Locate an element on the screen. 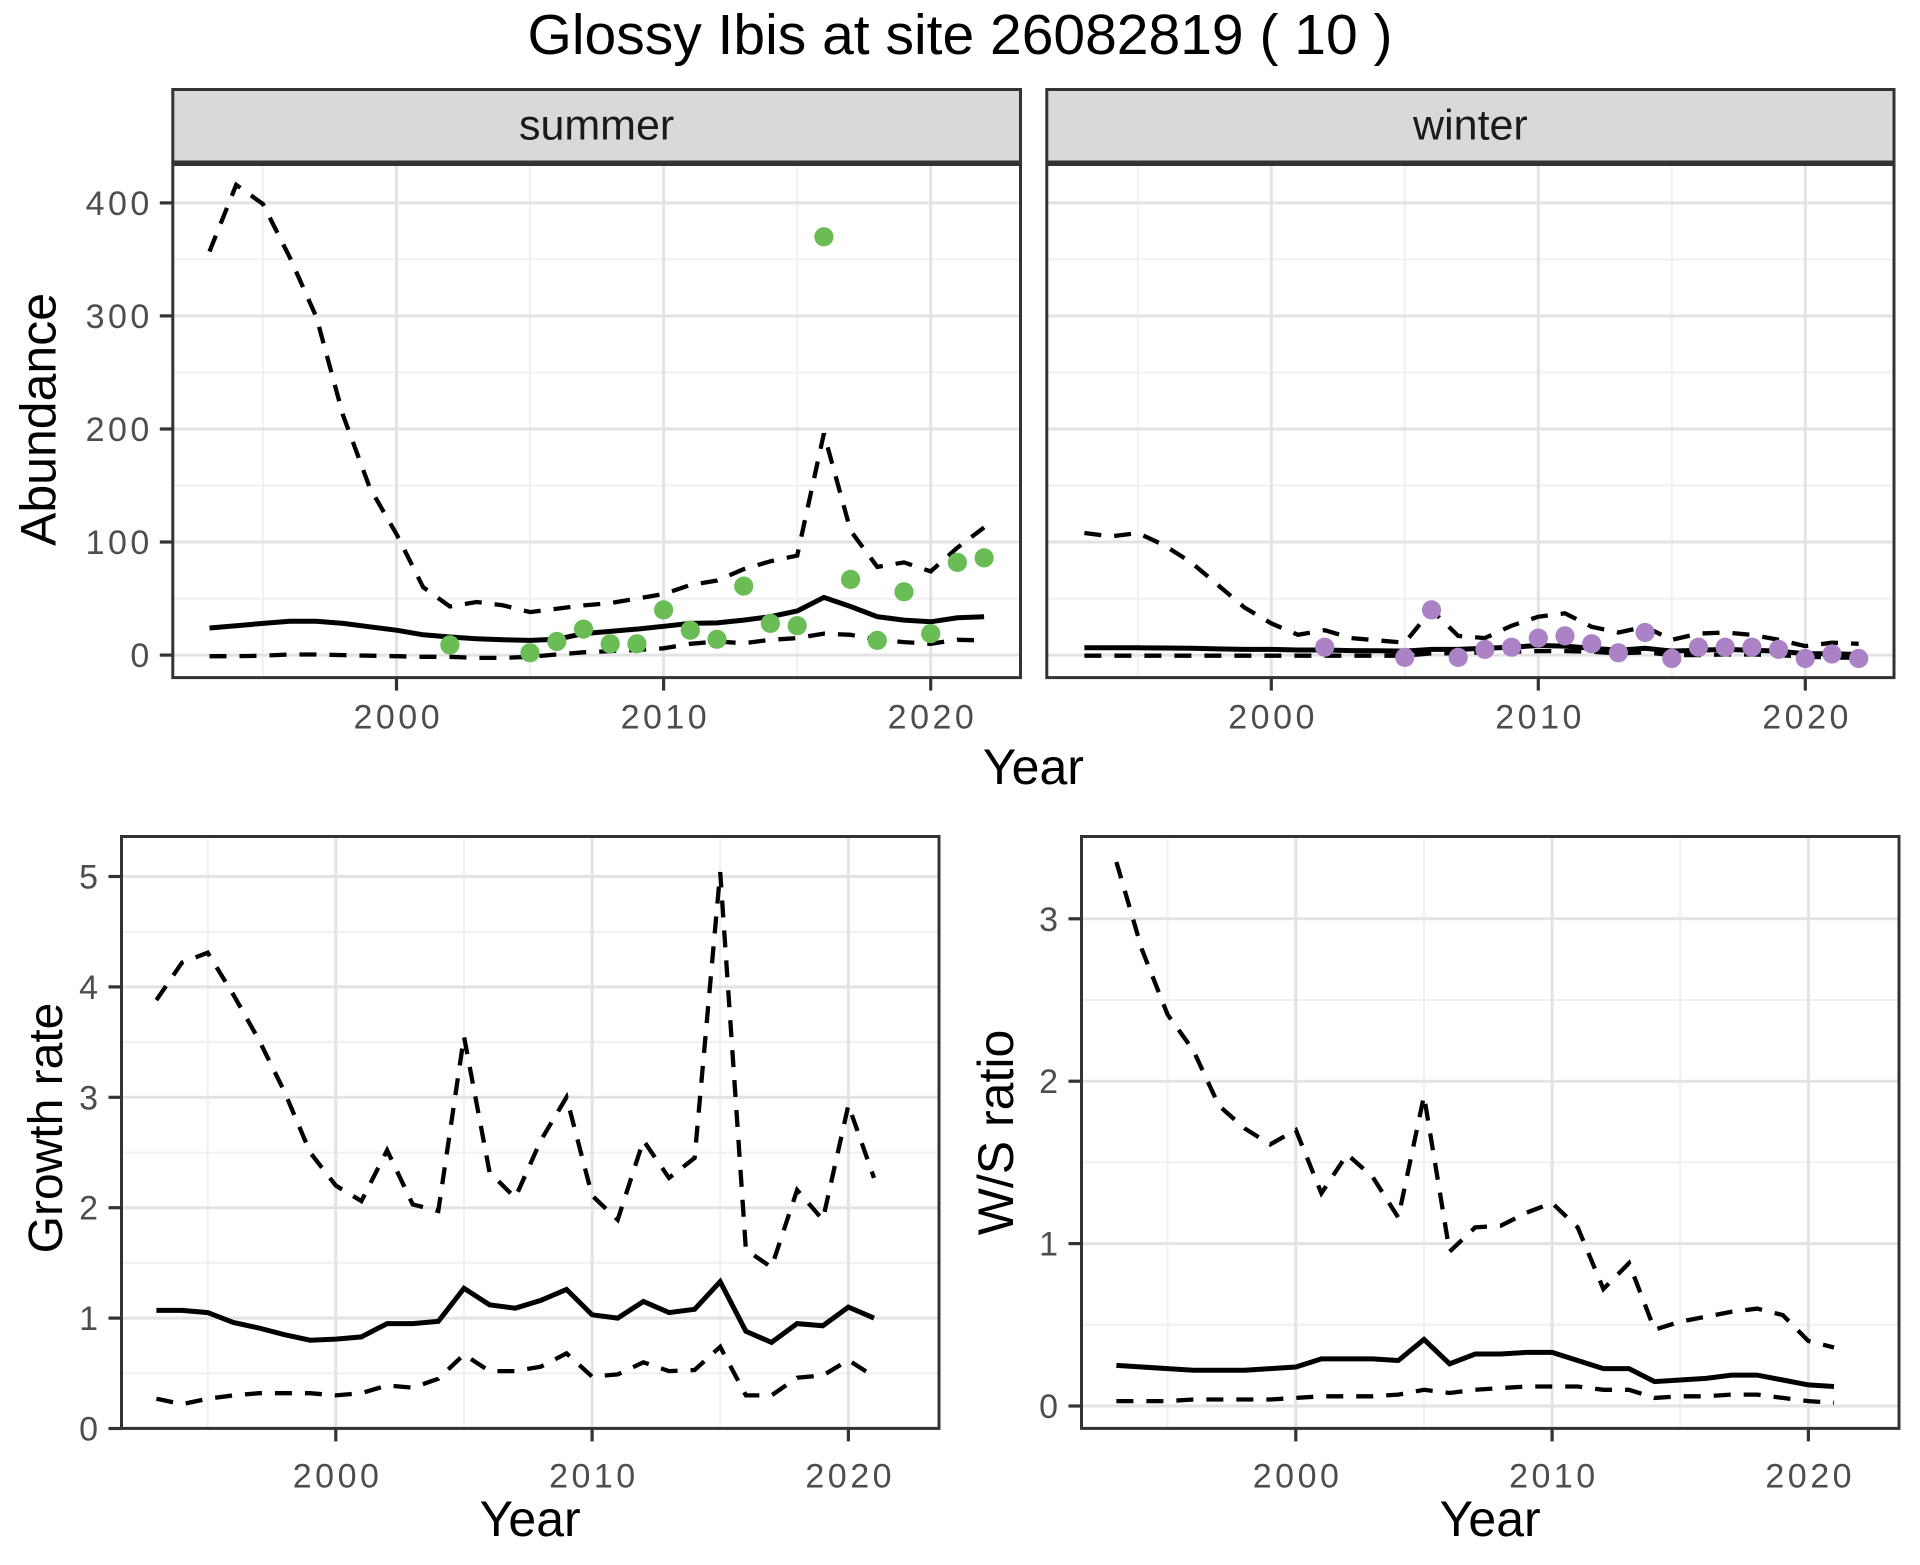 The image size is (1920, 1565). svg-text: 5 is located at coordinates (90, 878).